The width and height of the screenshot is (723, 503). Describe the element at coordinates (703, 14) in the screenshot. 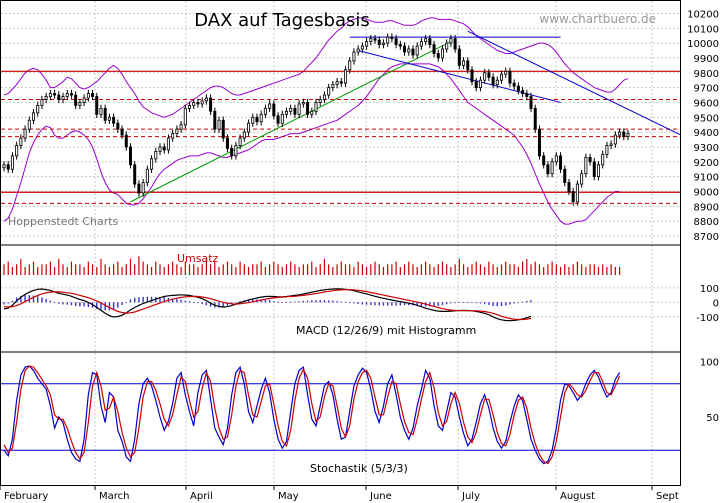

I see `price-tick-label: 10200` at that location.